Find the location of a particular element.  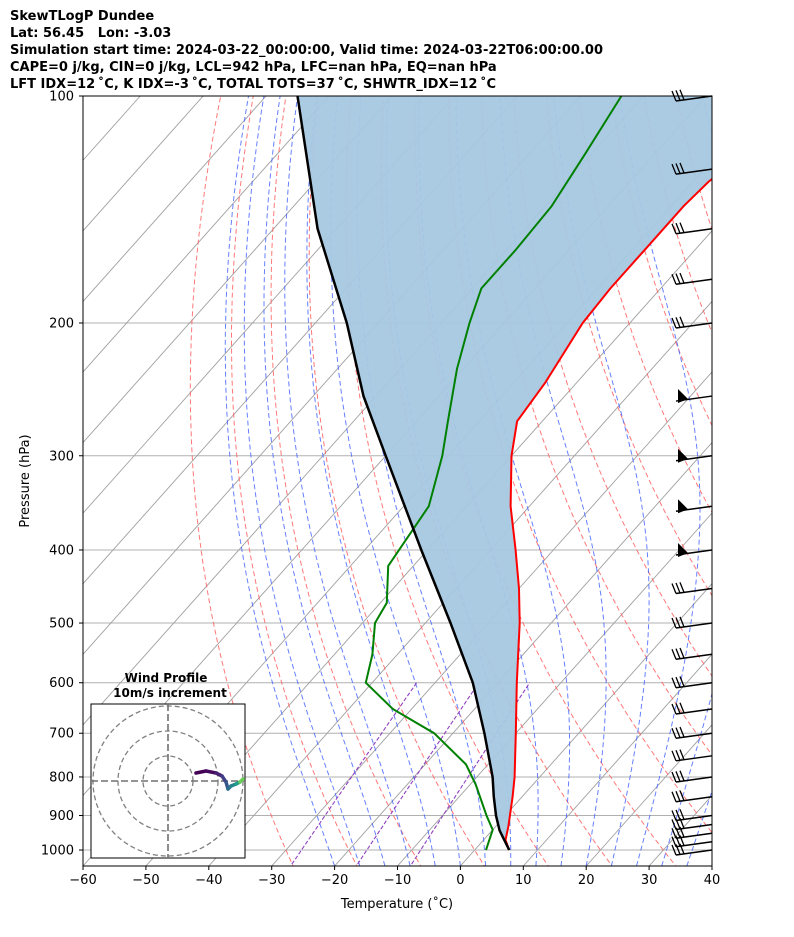

x-tick-label: −10 is located at coordinates (397, 880).